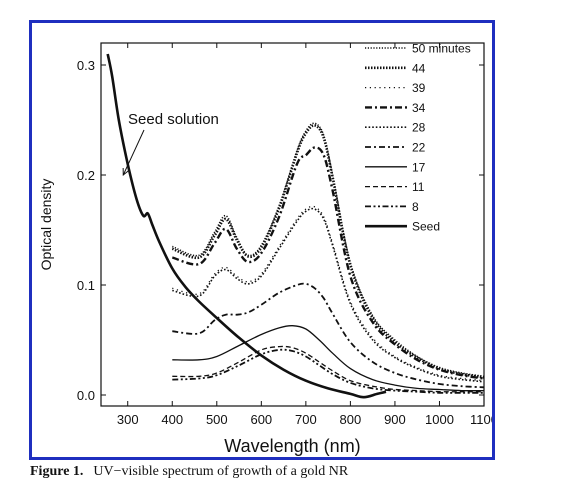 Image resolution: width=561 pixels, height=485 pixels. What do you see at coordinates (57, 471) in the screenshot?
I see `caption-label: Figure 1.` at bounding box center [57, 471].